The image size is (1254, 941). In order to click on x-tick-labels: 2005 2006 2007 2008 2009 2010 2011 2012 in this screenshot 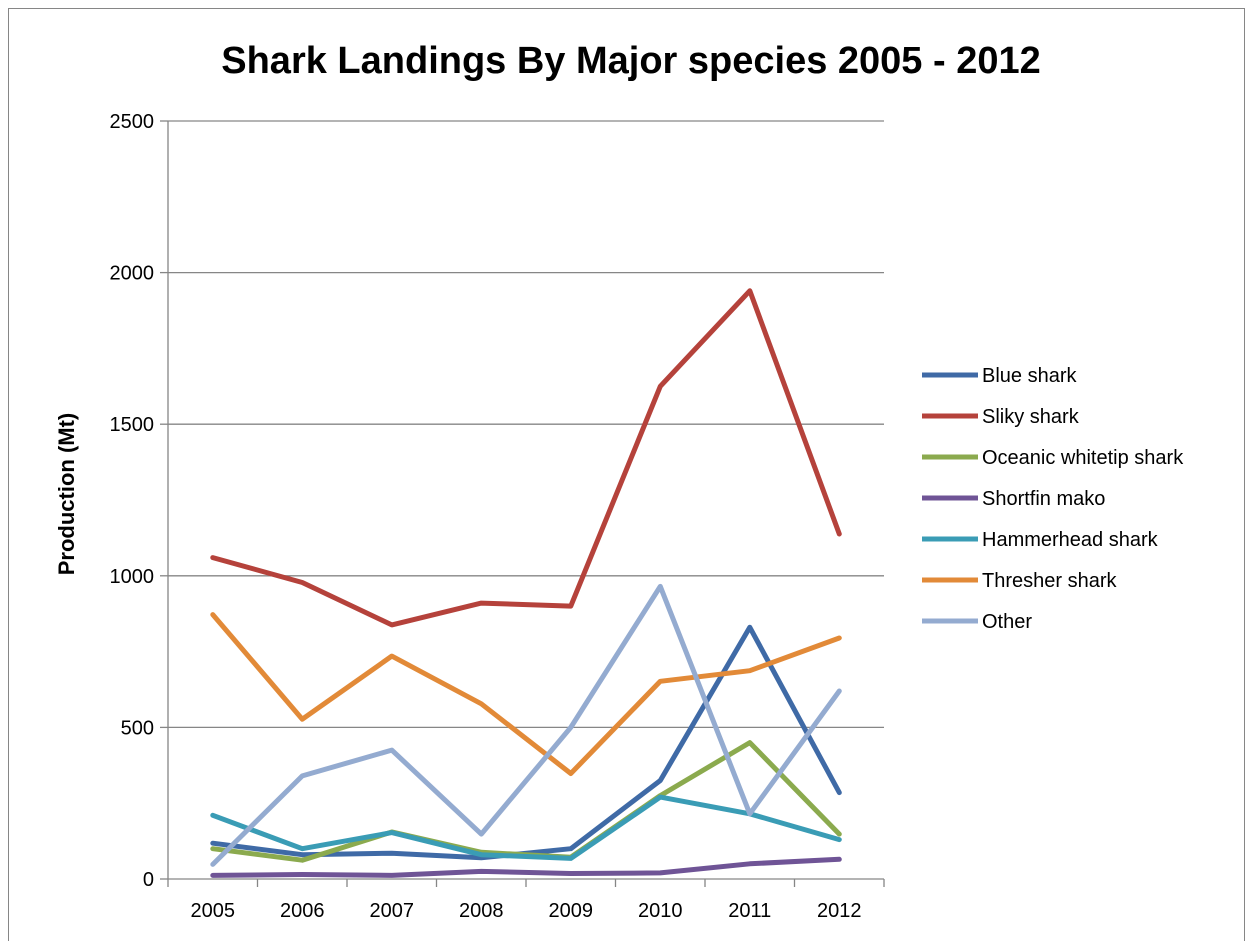, I will do `click(526, 911)`.